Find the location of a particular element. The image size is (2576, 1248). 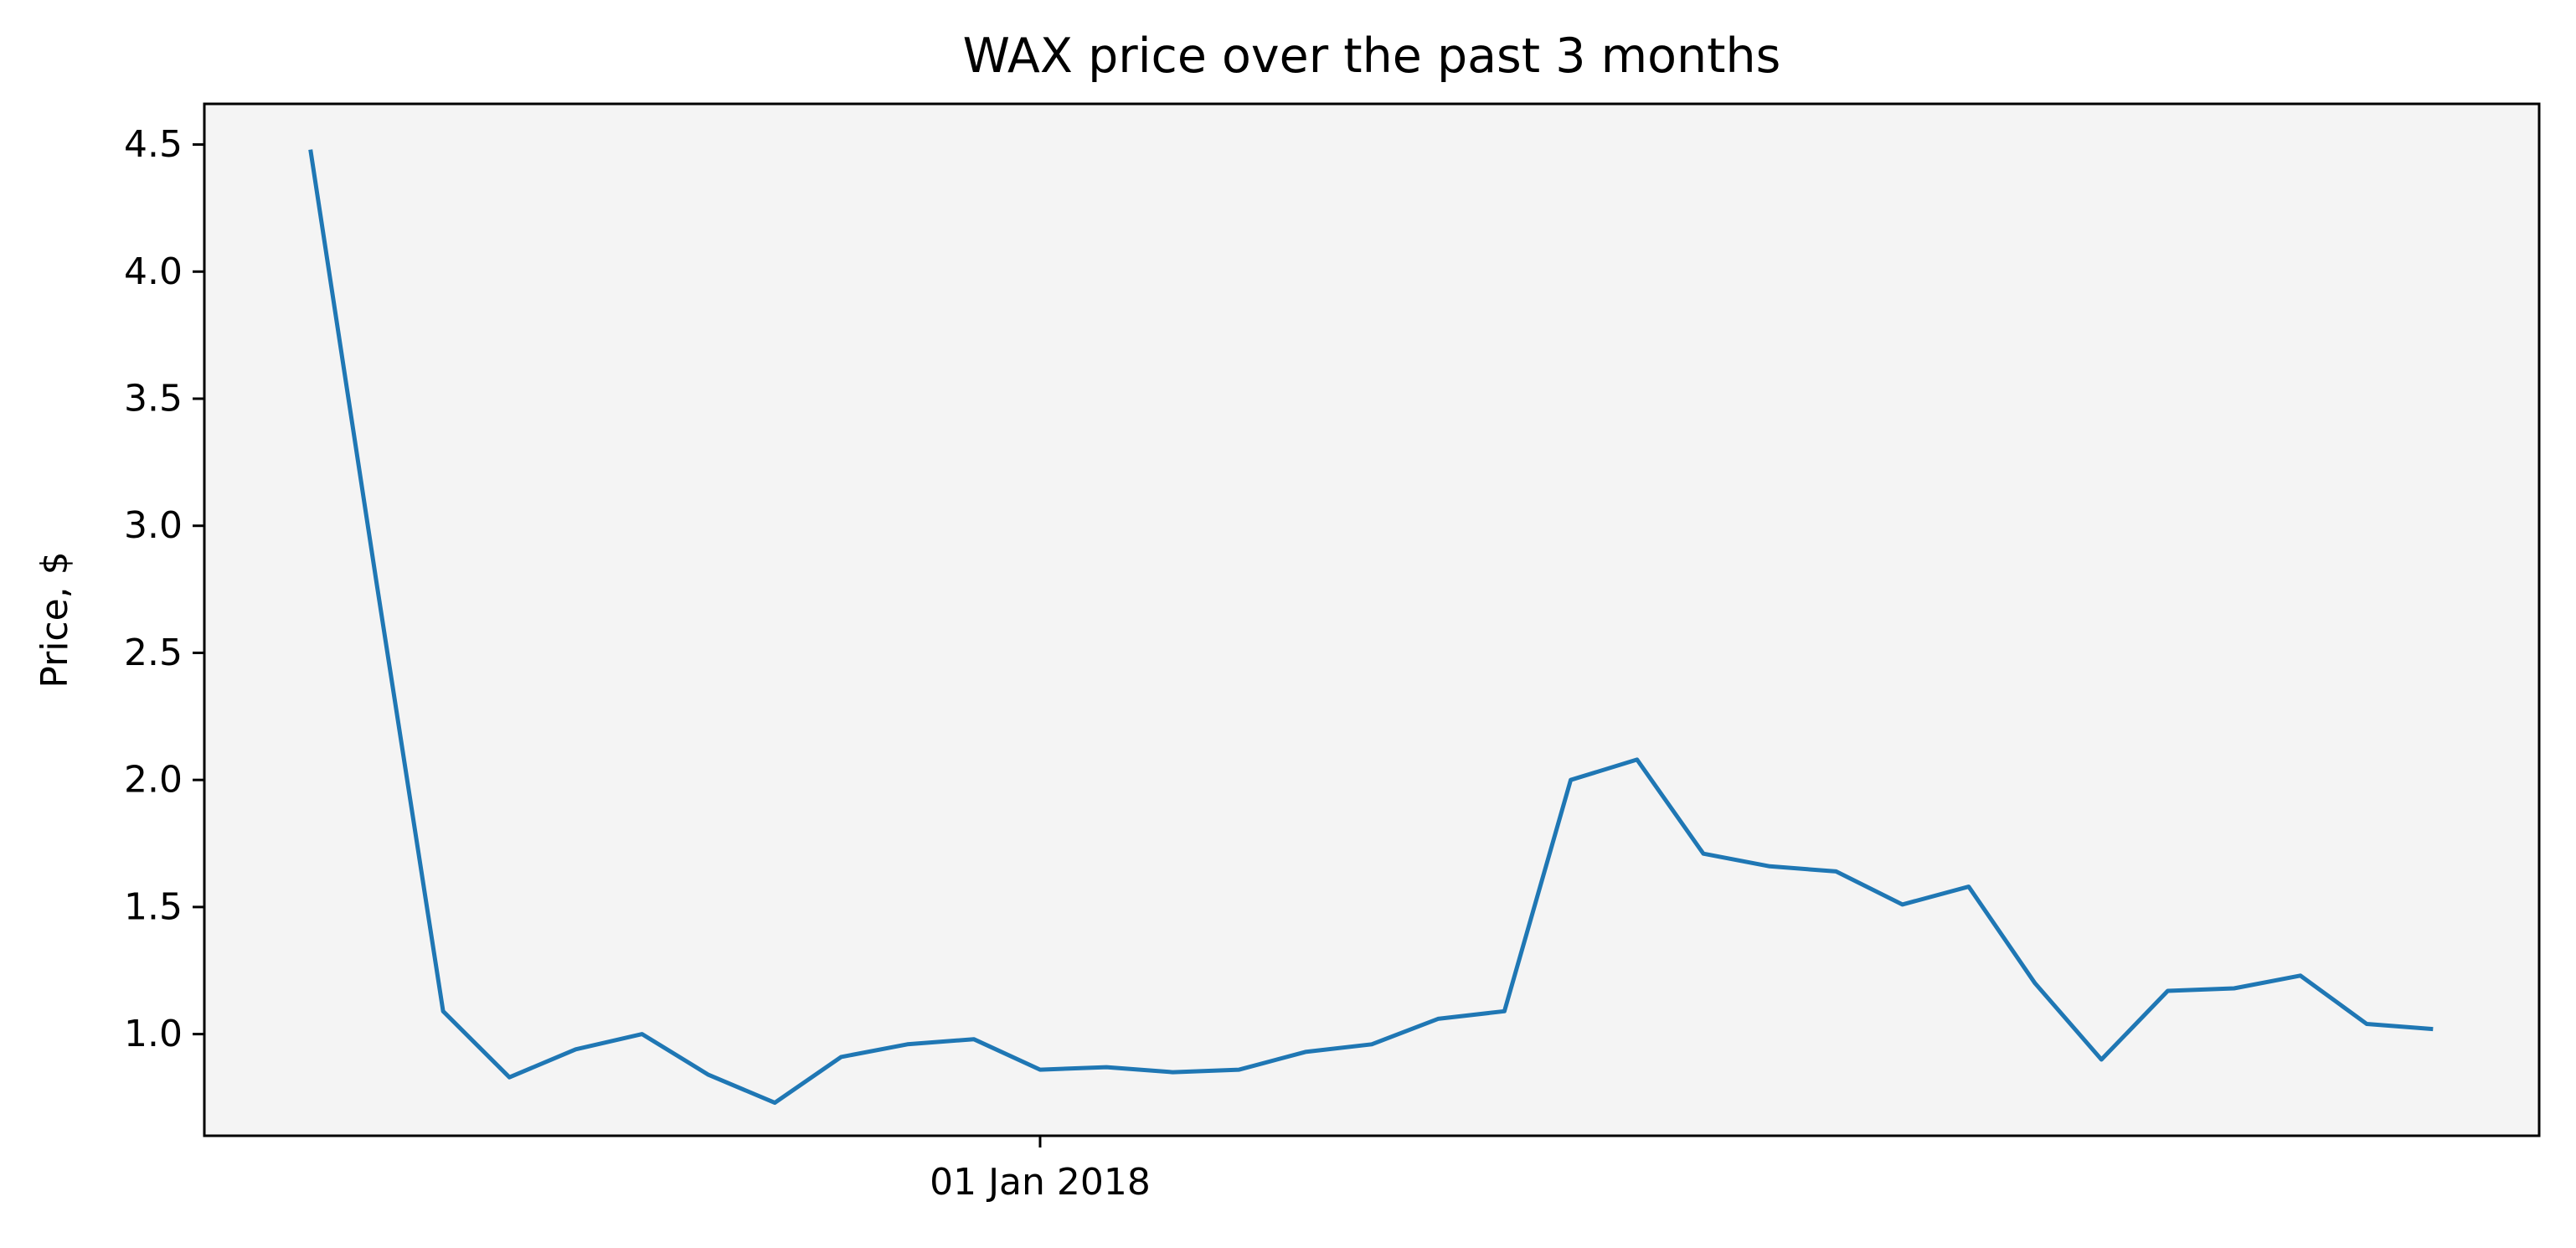

y-tick-label: 3.5 is located at coordinates (153, 399).